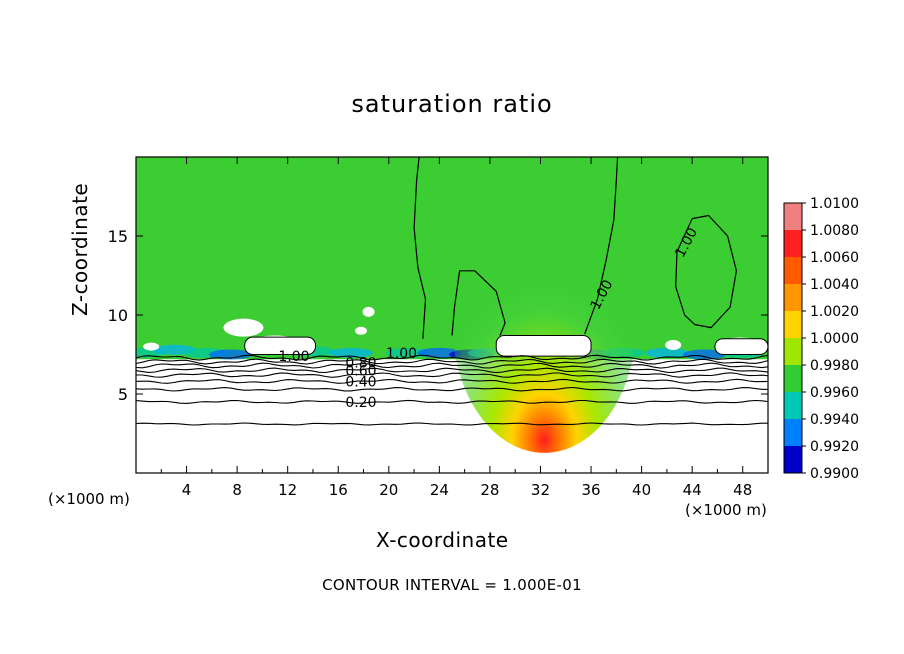 Image resolution: width=904 pixels, height=654 pixels. I want to click on colorbar-label: 0.9980, so click(834, 366).